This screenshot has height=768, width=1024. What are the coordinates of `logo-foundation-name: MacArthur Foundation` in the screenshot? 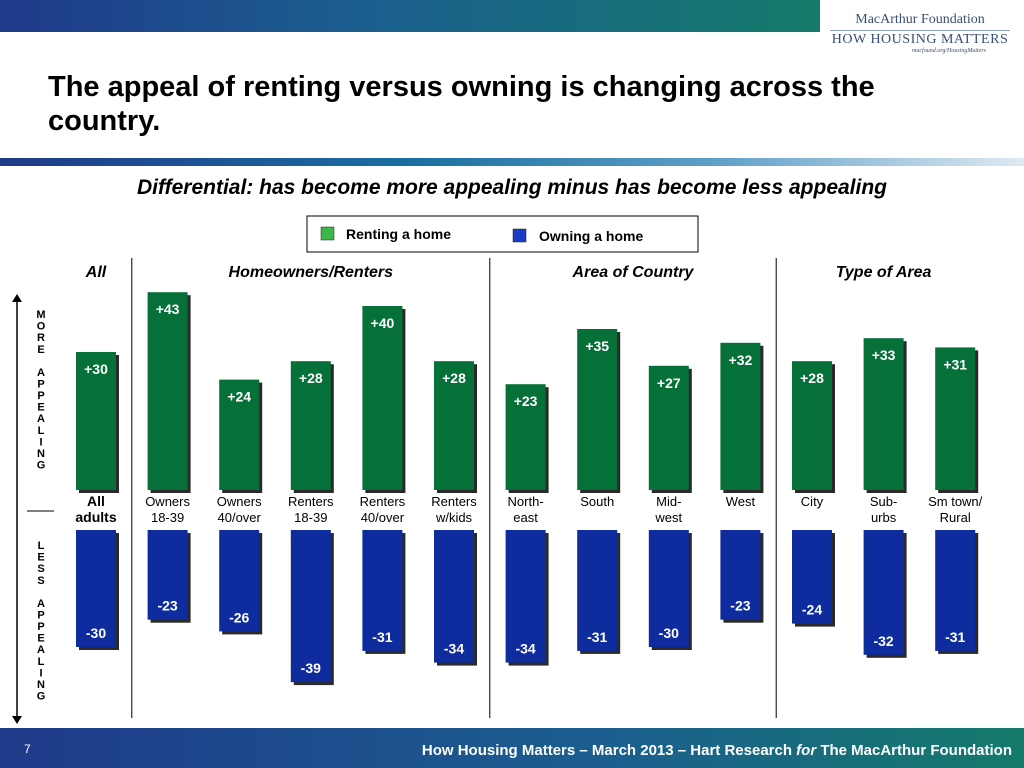 It's located at (920, 21).